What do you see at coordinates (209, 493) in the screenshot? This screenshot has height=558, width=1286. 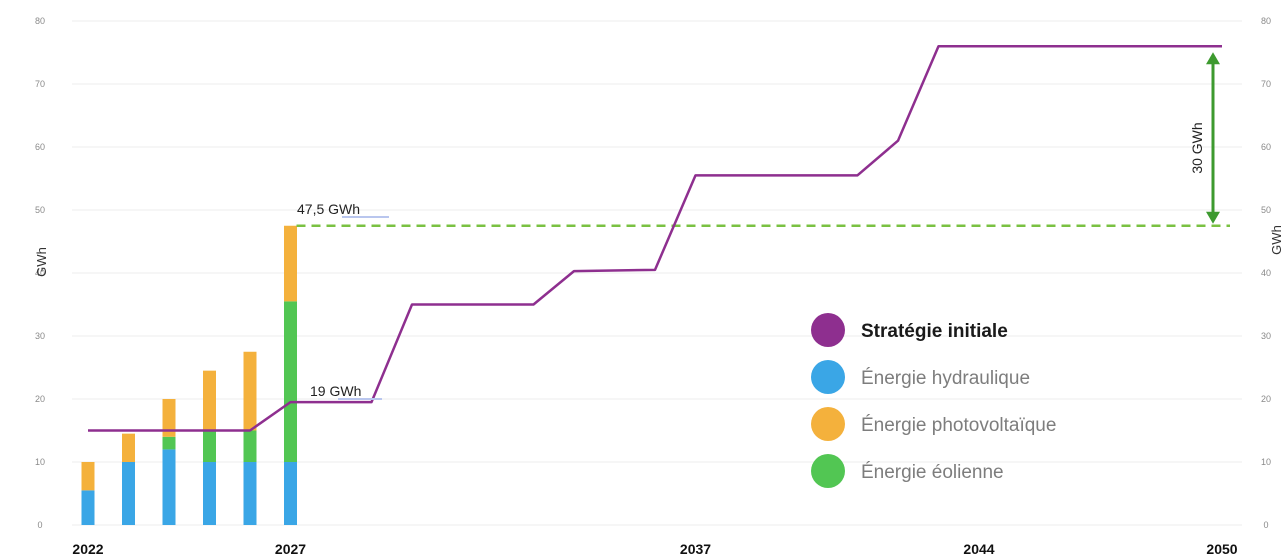 I see `bar-2025-hydro` at bounding box center [209, 493].